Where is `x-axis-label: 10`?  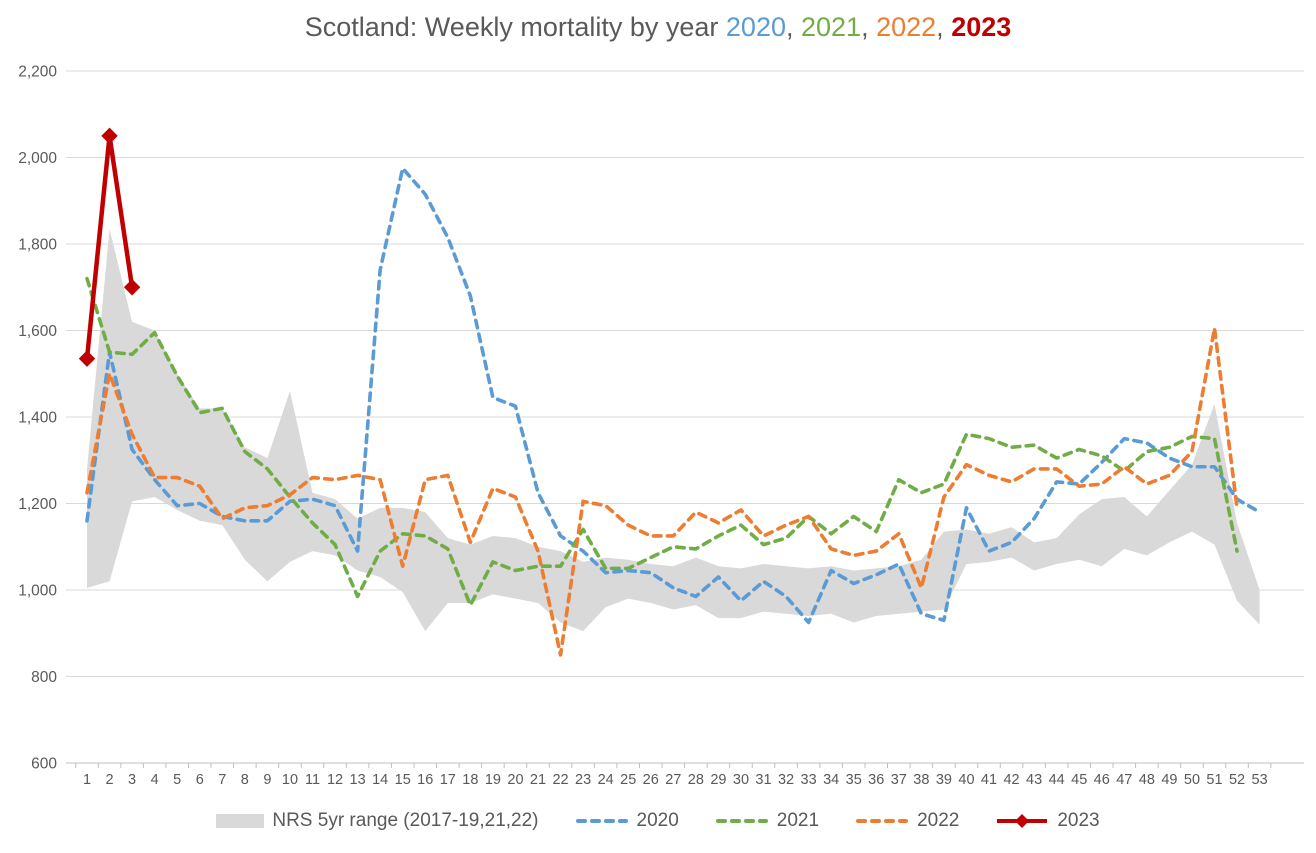 x-axis-label: 10 is located at coordinates (290, 780).